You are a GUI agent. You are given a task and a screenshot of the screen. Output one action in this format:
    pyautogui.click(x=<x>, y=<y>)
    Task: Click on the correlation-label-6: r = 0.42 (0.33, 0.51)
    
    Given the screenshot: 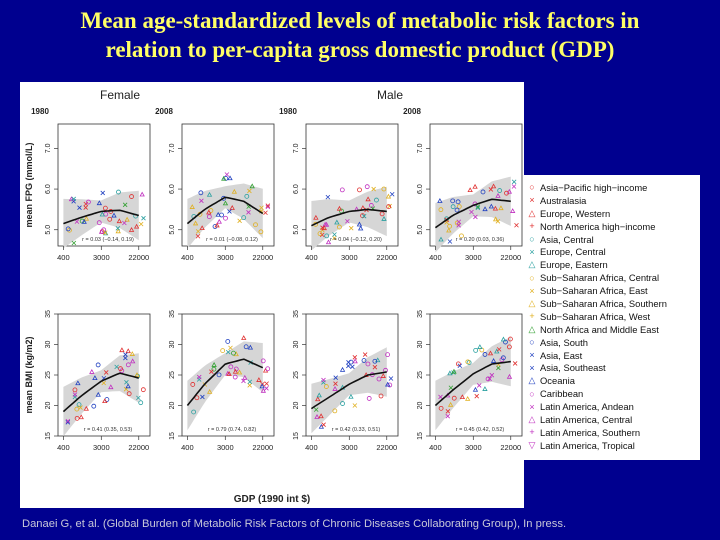 What is the action you would take?
    pyautogui.click(x=356, y=430)
    